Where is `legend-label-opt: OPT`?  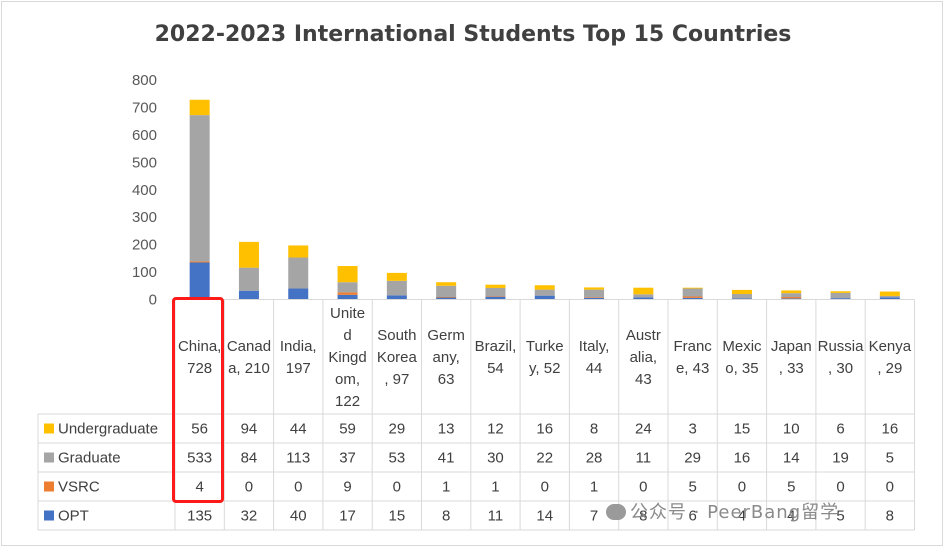
legend-label-opt: OPT is located at coordinates (73, 516).